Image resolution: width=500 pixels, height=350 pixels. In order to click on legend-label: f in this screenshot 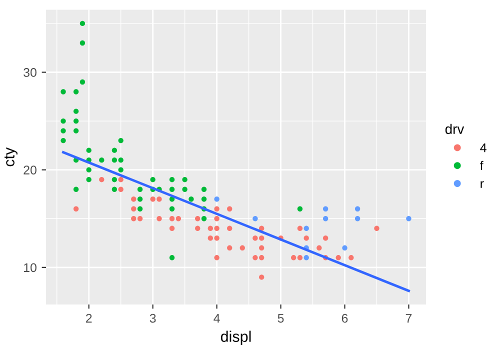, I will do `click(482, 165)`.